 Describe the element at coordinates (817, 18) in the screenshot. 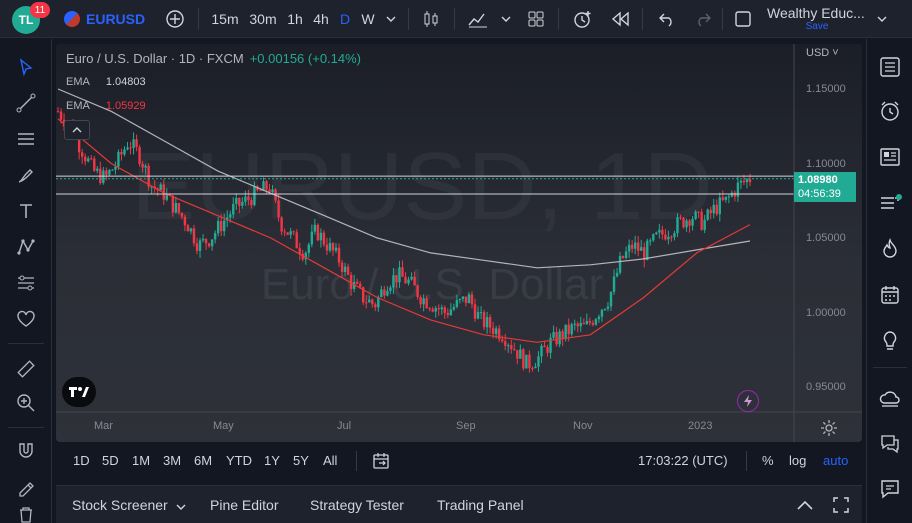

I see `layout-name-button: Wealthy Educ... Save` at that location.